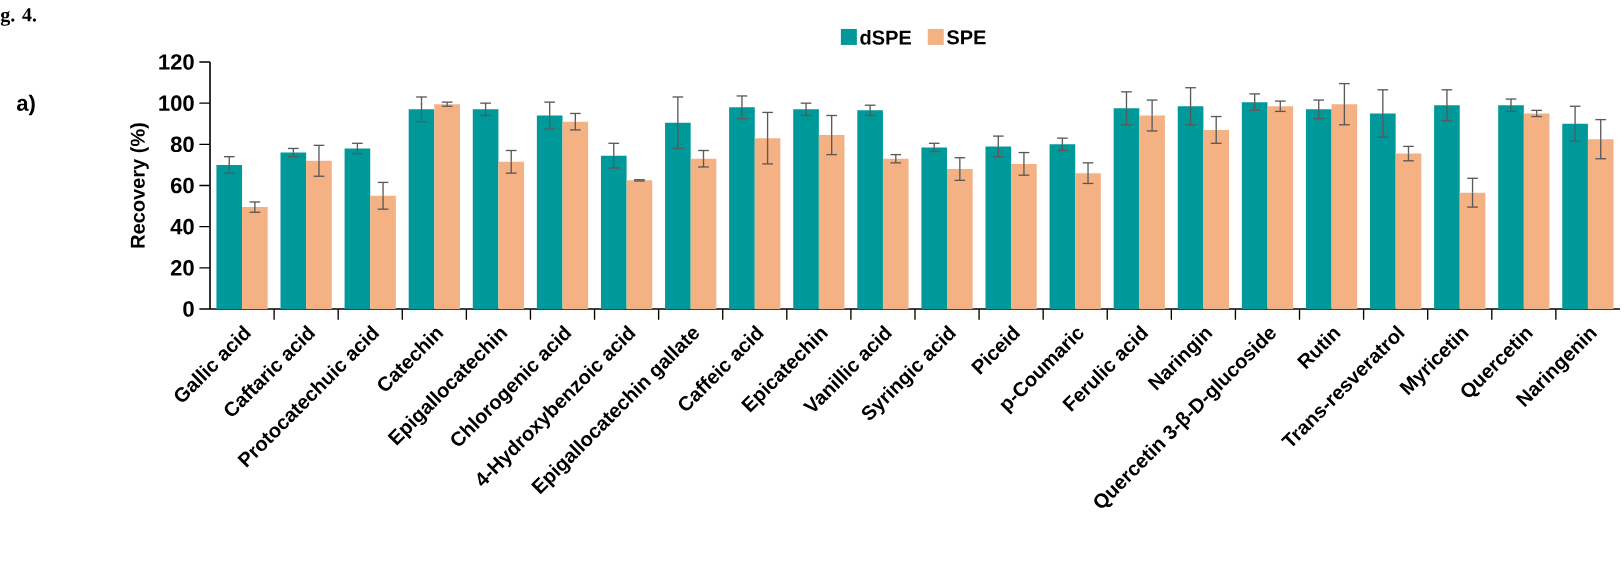 This screenshot has height=585, width=1624. What do you see at coordinates (188, 309) in the screenshot?
I see `y-tick-label: 0` at bounding box center [188, 309].